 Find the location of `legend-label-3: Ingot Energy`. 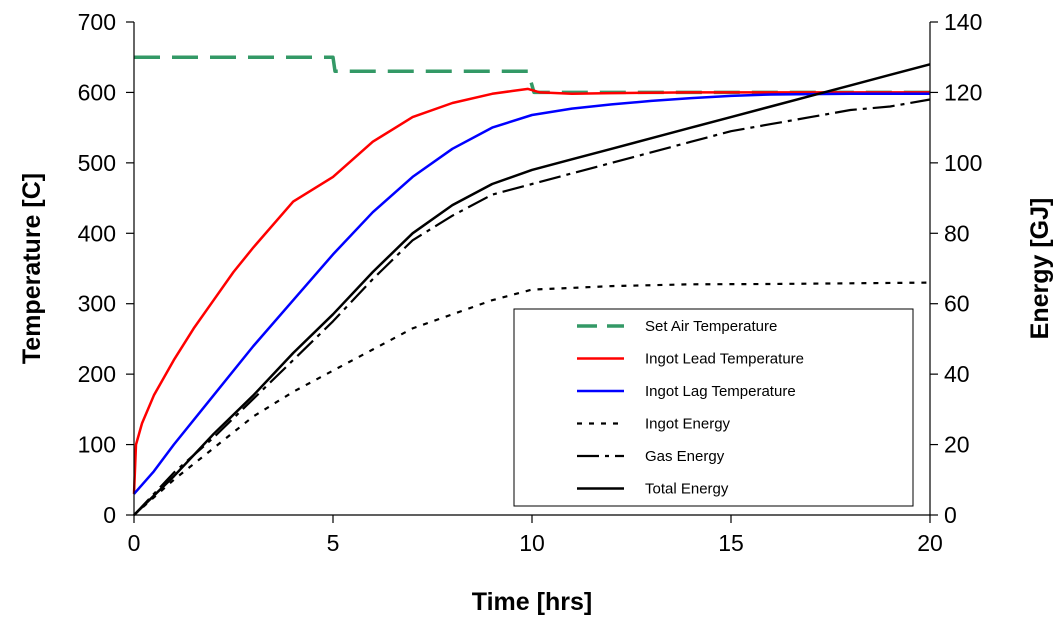

legend-label-3: Ingot Energy is located at coordinates (688, 424).